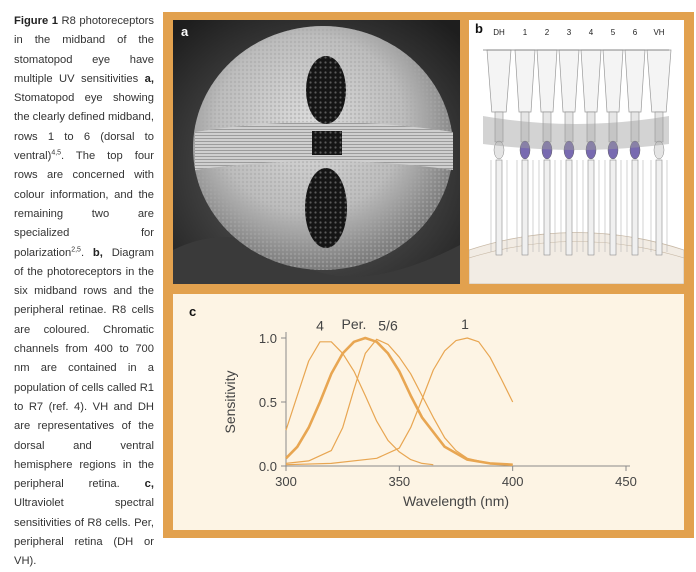 Image resolution: width=696 pixels, height=572 pixels. Describe the element at coordinates (456, 501) in the screenshot. I see `x-axis-label: Wavelength (nm)` at that location.